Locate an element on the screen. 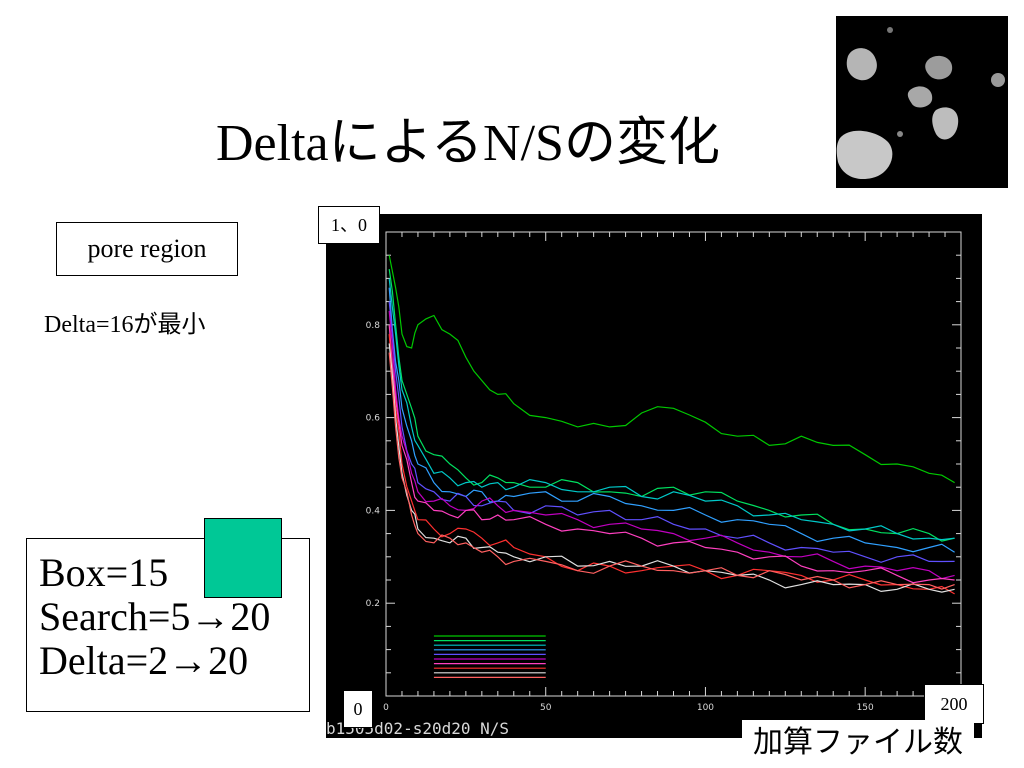 Image resolution: width=1024 pixels, height=768 pixels. x-tick-label: 150 is located at coordinates (865, 708).